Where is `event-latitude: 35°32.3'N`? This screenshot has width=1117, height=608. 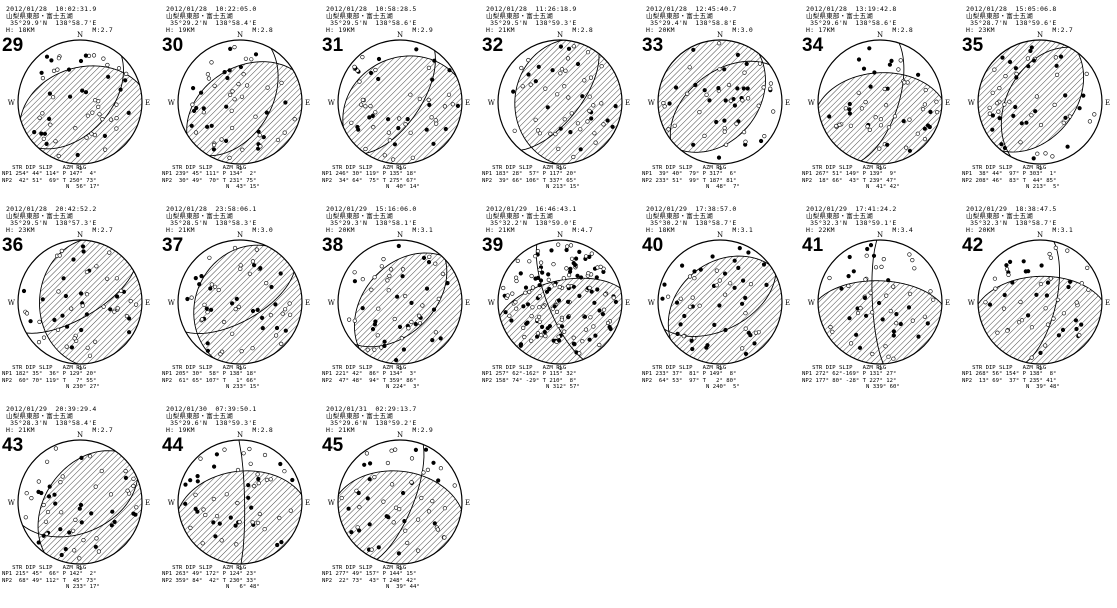
event-latitude: 35°32.3'N is located at coordinates (829, 223).